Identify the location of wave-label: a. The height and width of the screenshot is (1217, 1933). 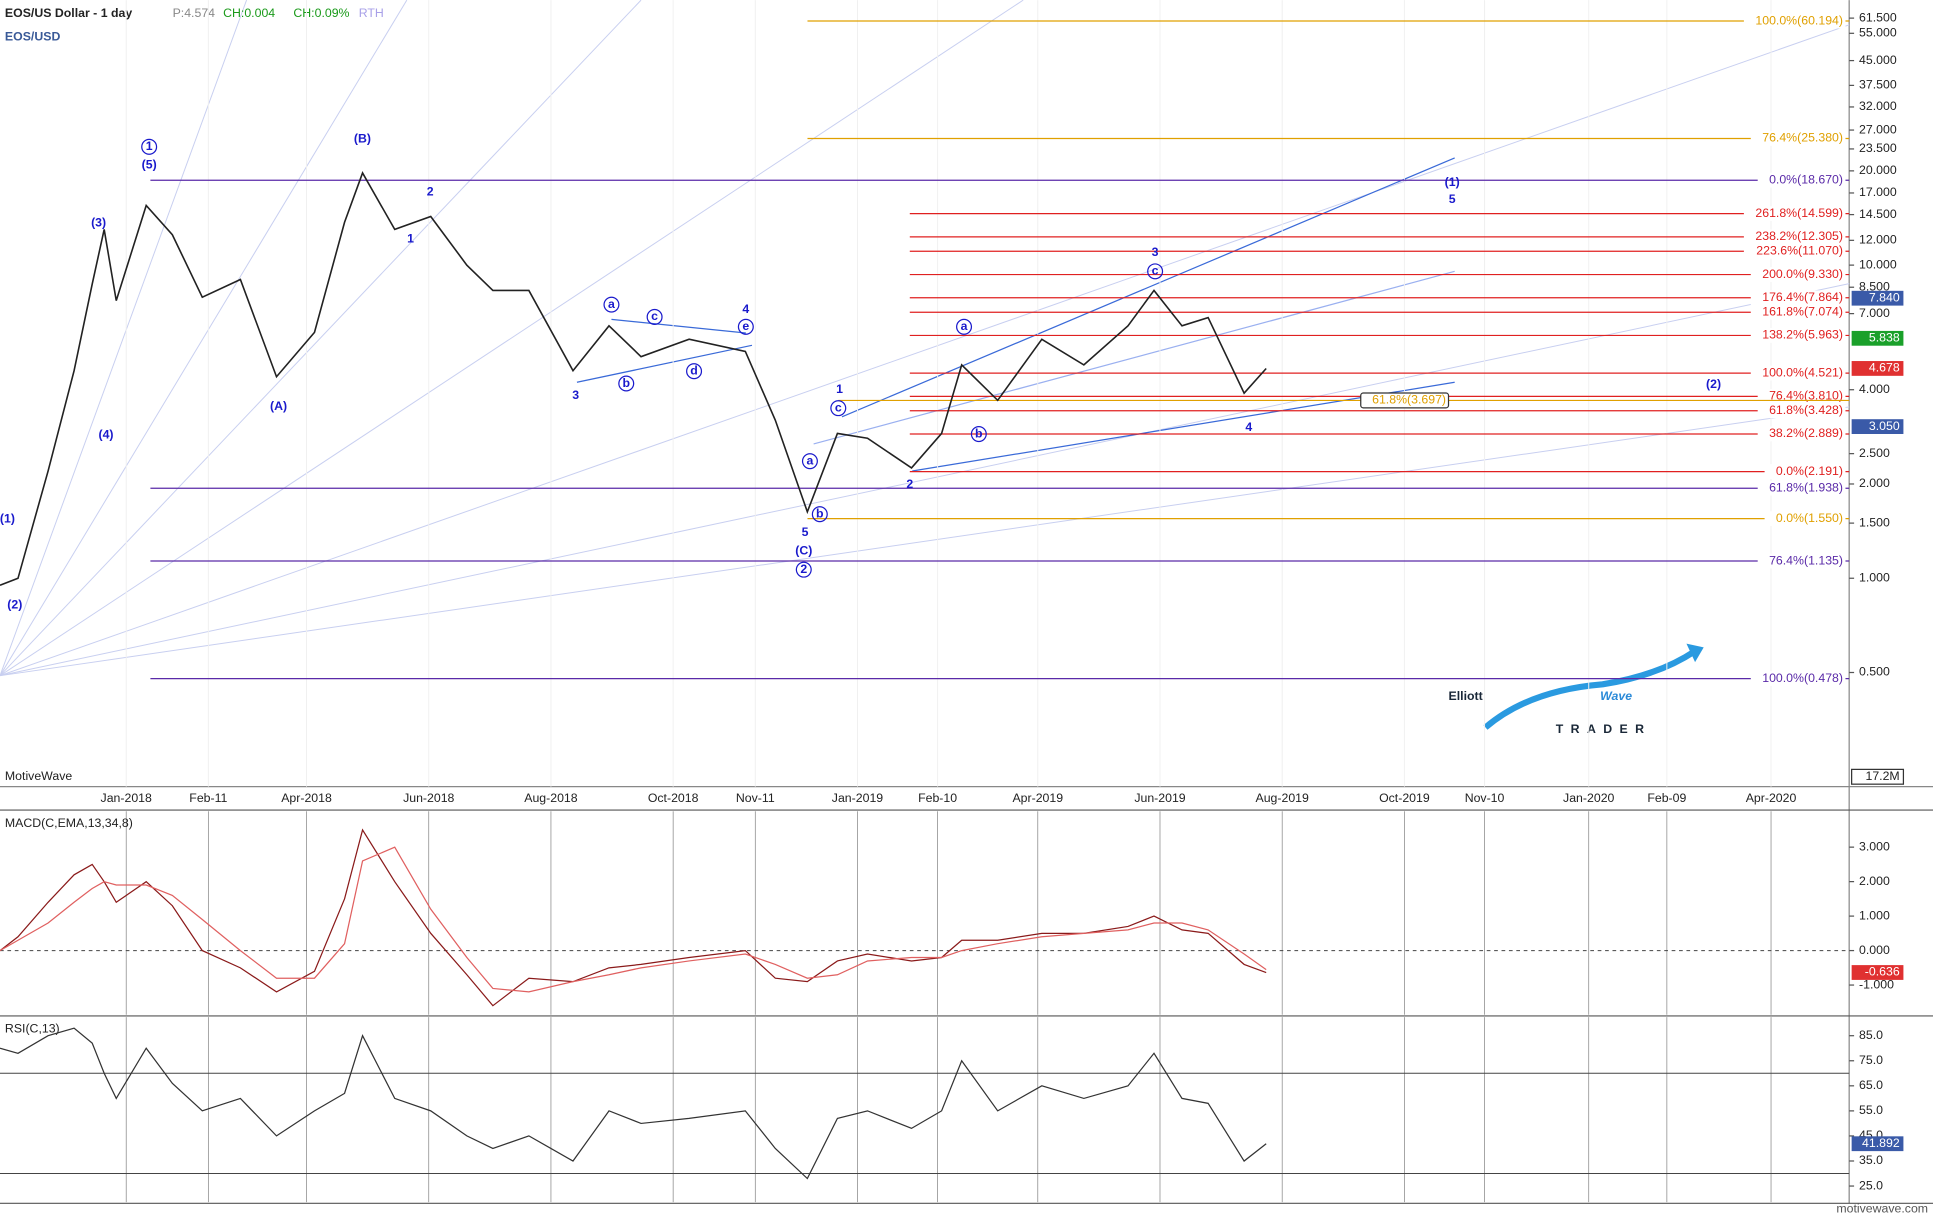
(810, 460).